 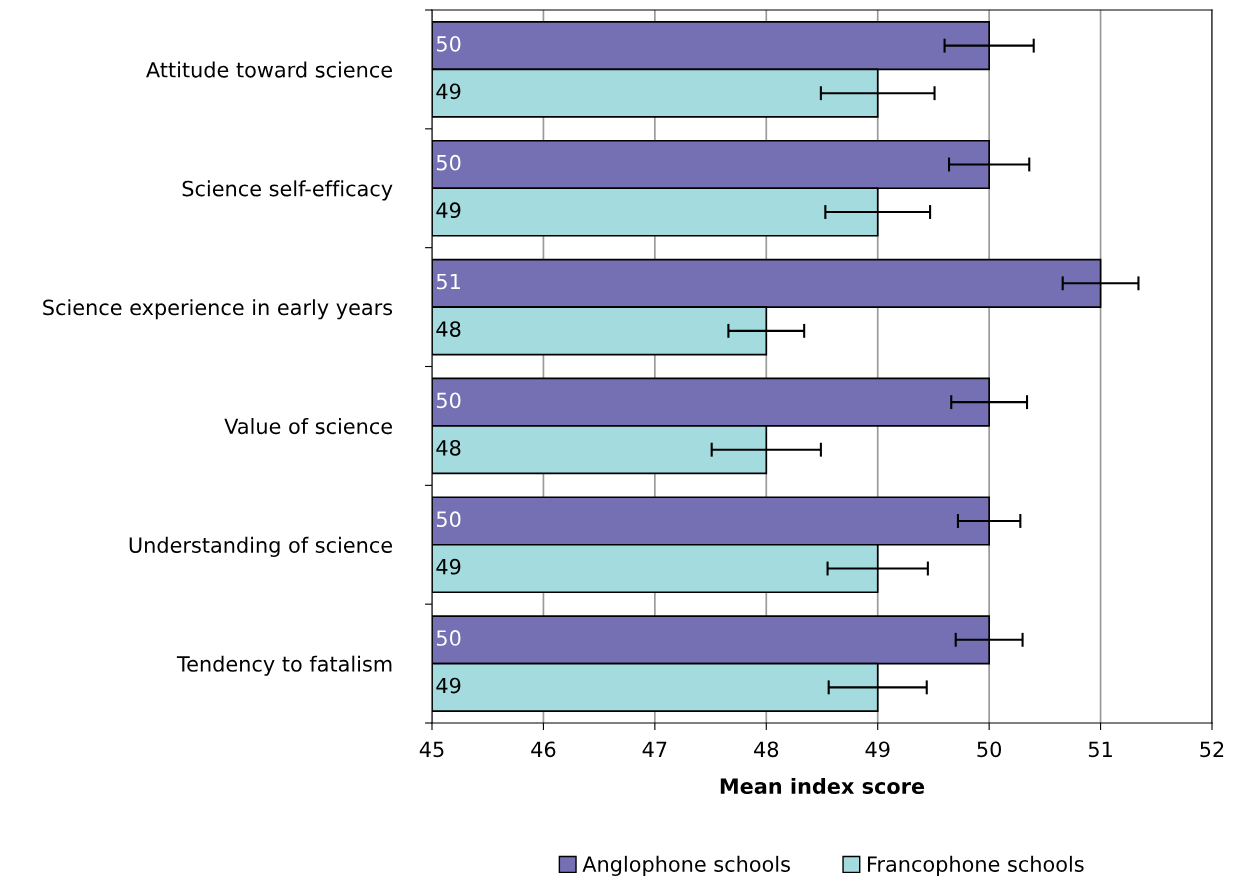 What do you see at coordinates (543, 749) in the screenshot?
I see `x-tick-label: 46` at bounding box center [543, 749].